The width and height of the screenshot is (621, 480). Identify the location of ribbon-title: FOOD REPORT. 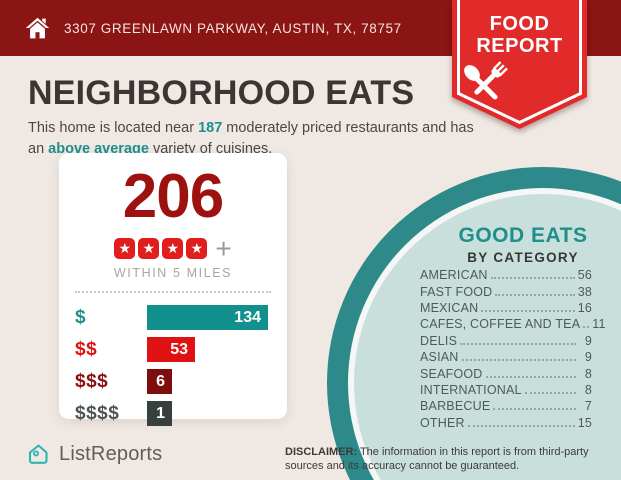
(519, 35).